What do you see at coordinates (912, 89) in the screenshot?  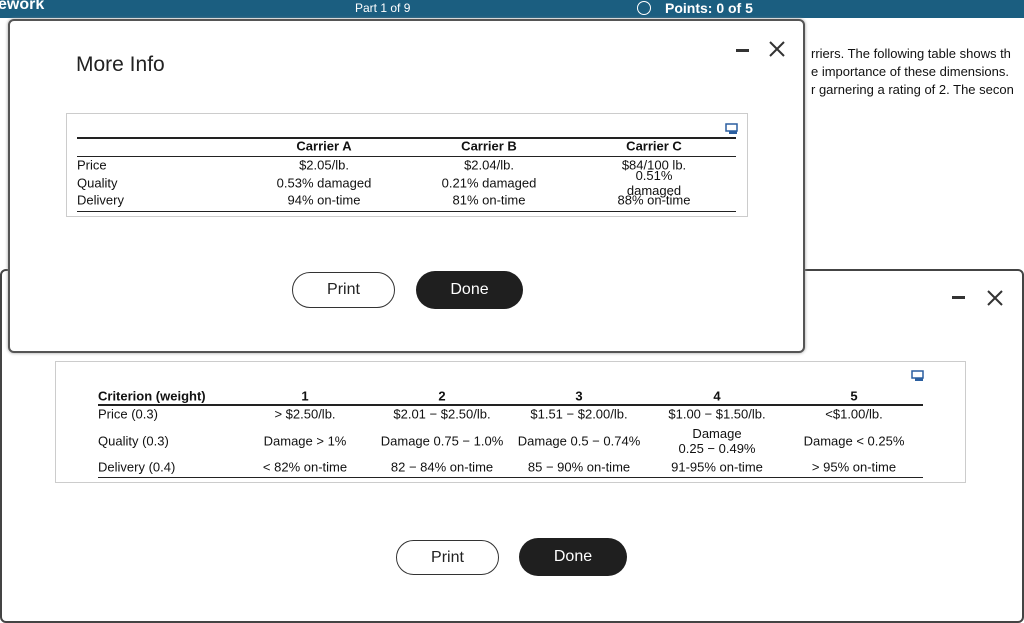 I see `question-text: r garnering a rating of 2. The secon` at bounding box center [912, 89].